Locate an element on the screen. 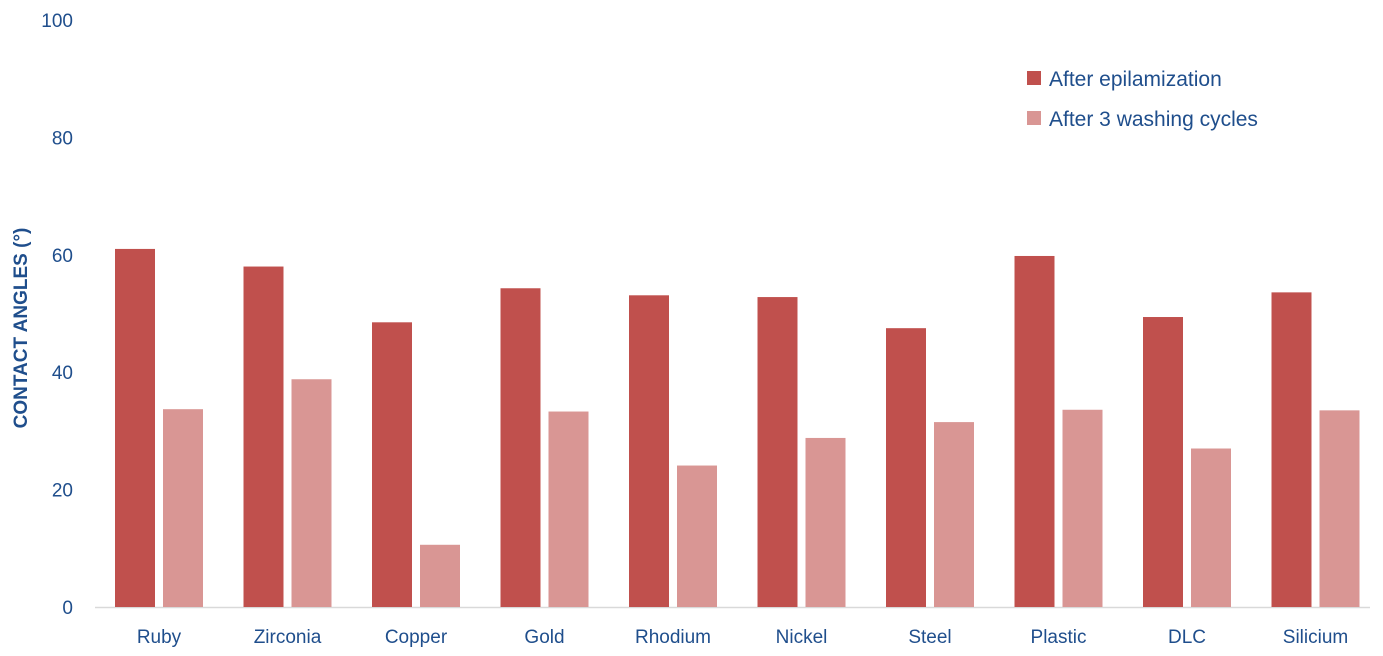  bar-after-epilamization-gold is located at coordinates (520, 447).